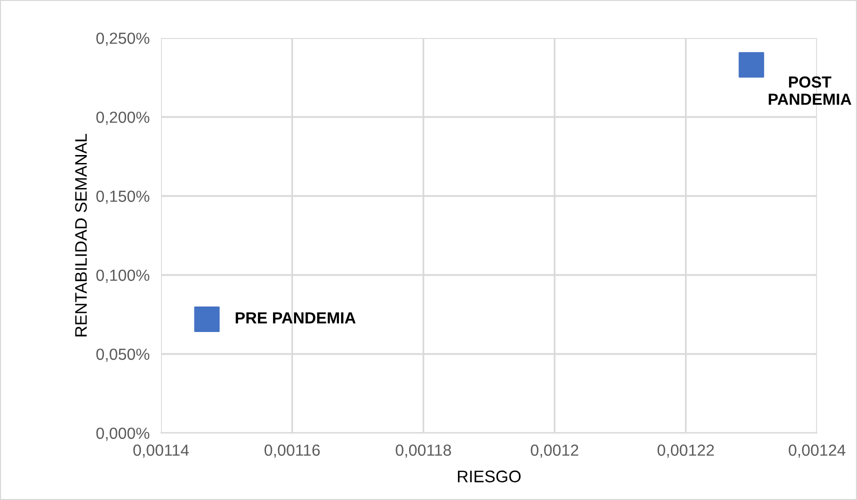  I want to click on y-tick-label: 0,250%, so click(123, 39).